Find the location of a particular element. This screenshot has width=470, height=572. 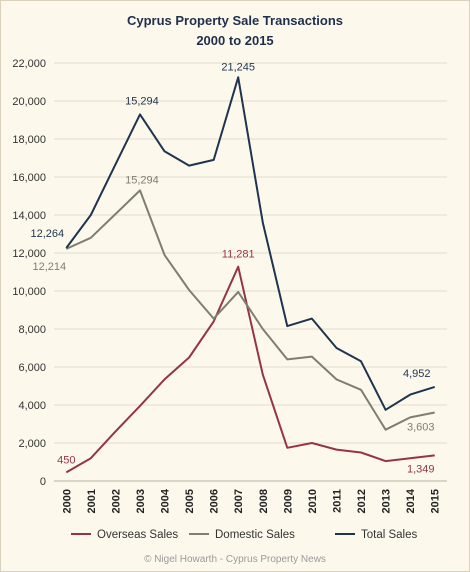

legend-label: Total Sales is located at coordinates (389, 535).